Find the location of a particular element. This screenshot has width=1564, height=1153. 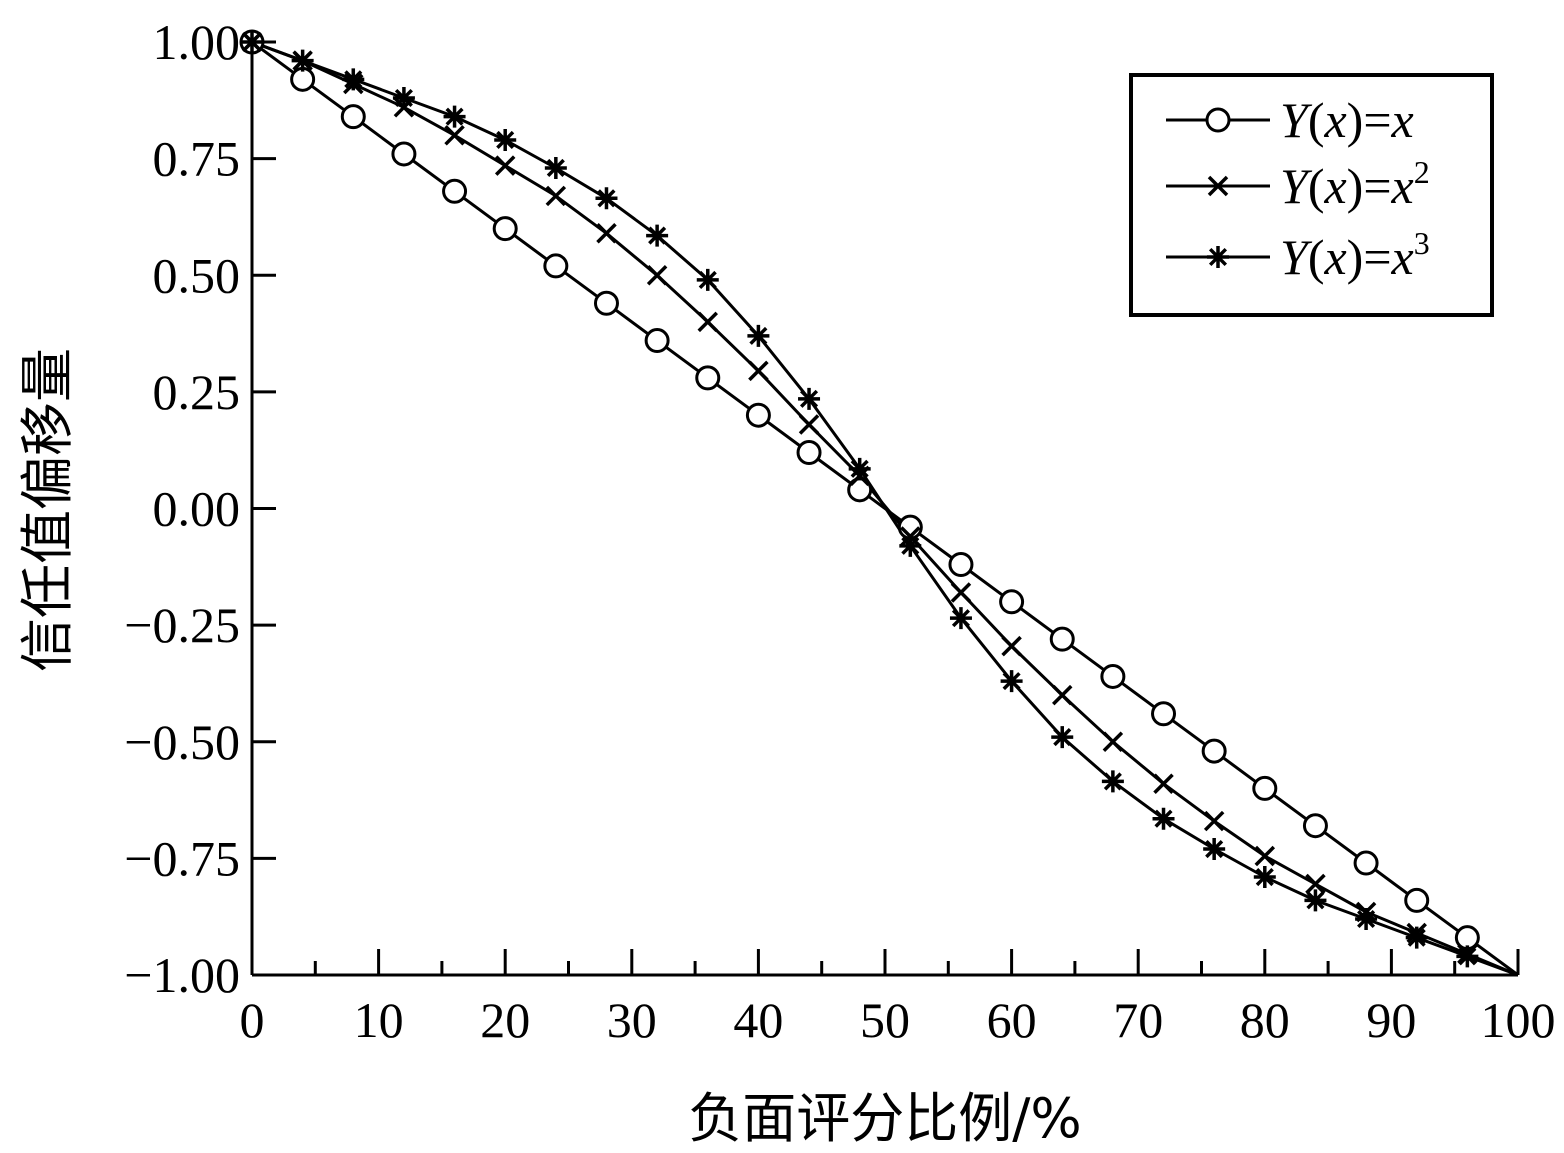

legend-item: Y(x)=x is located at coordinates (1290, 120).